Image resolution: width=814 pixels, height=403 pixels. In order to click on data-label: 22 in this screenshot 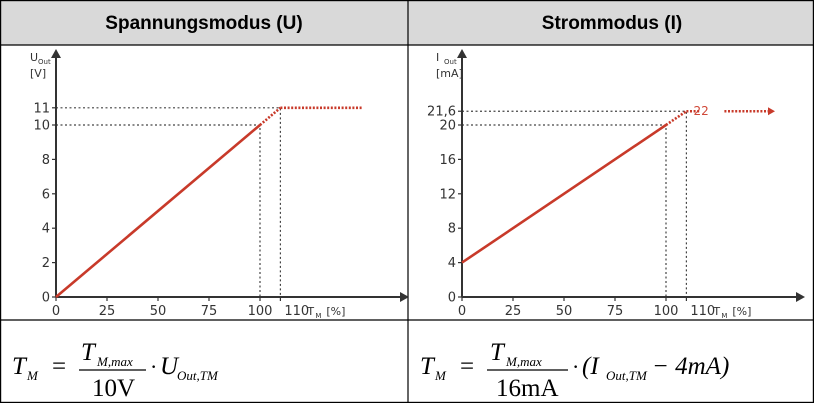, I will do `click(701, 111)`.